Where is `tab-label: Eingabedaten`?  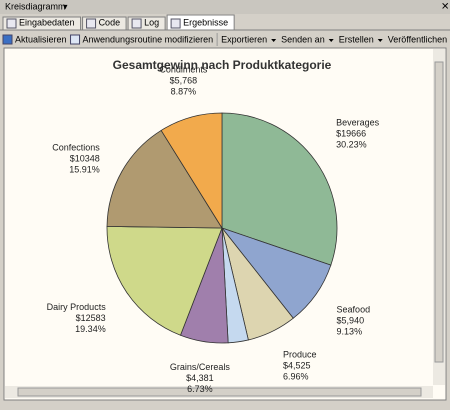
tab-label: Eingabedaten is located at coordinates (47, 22).